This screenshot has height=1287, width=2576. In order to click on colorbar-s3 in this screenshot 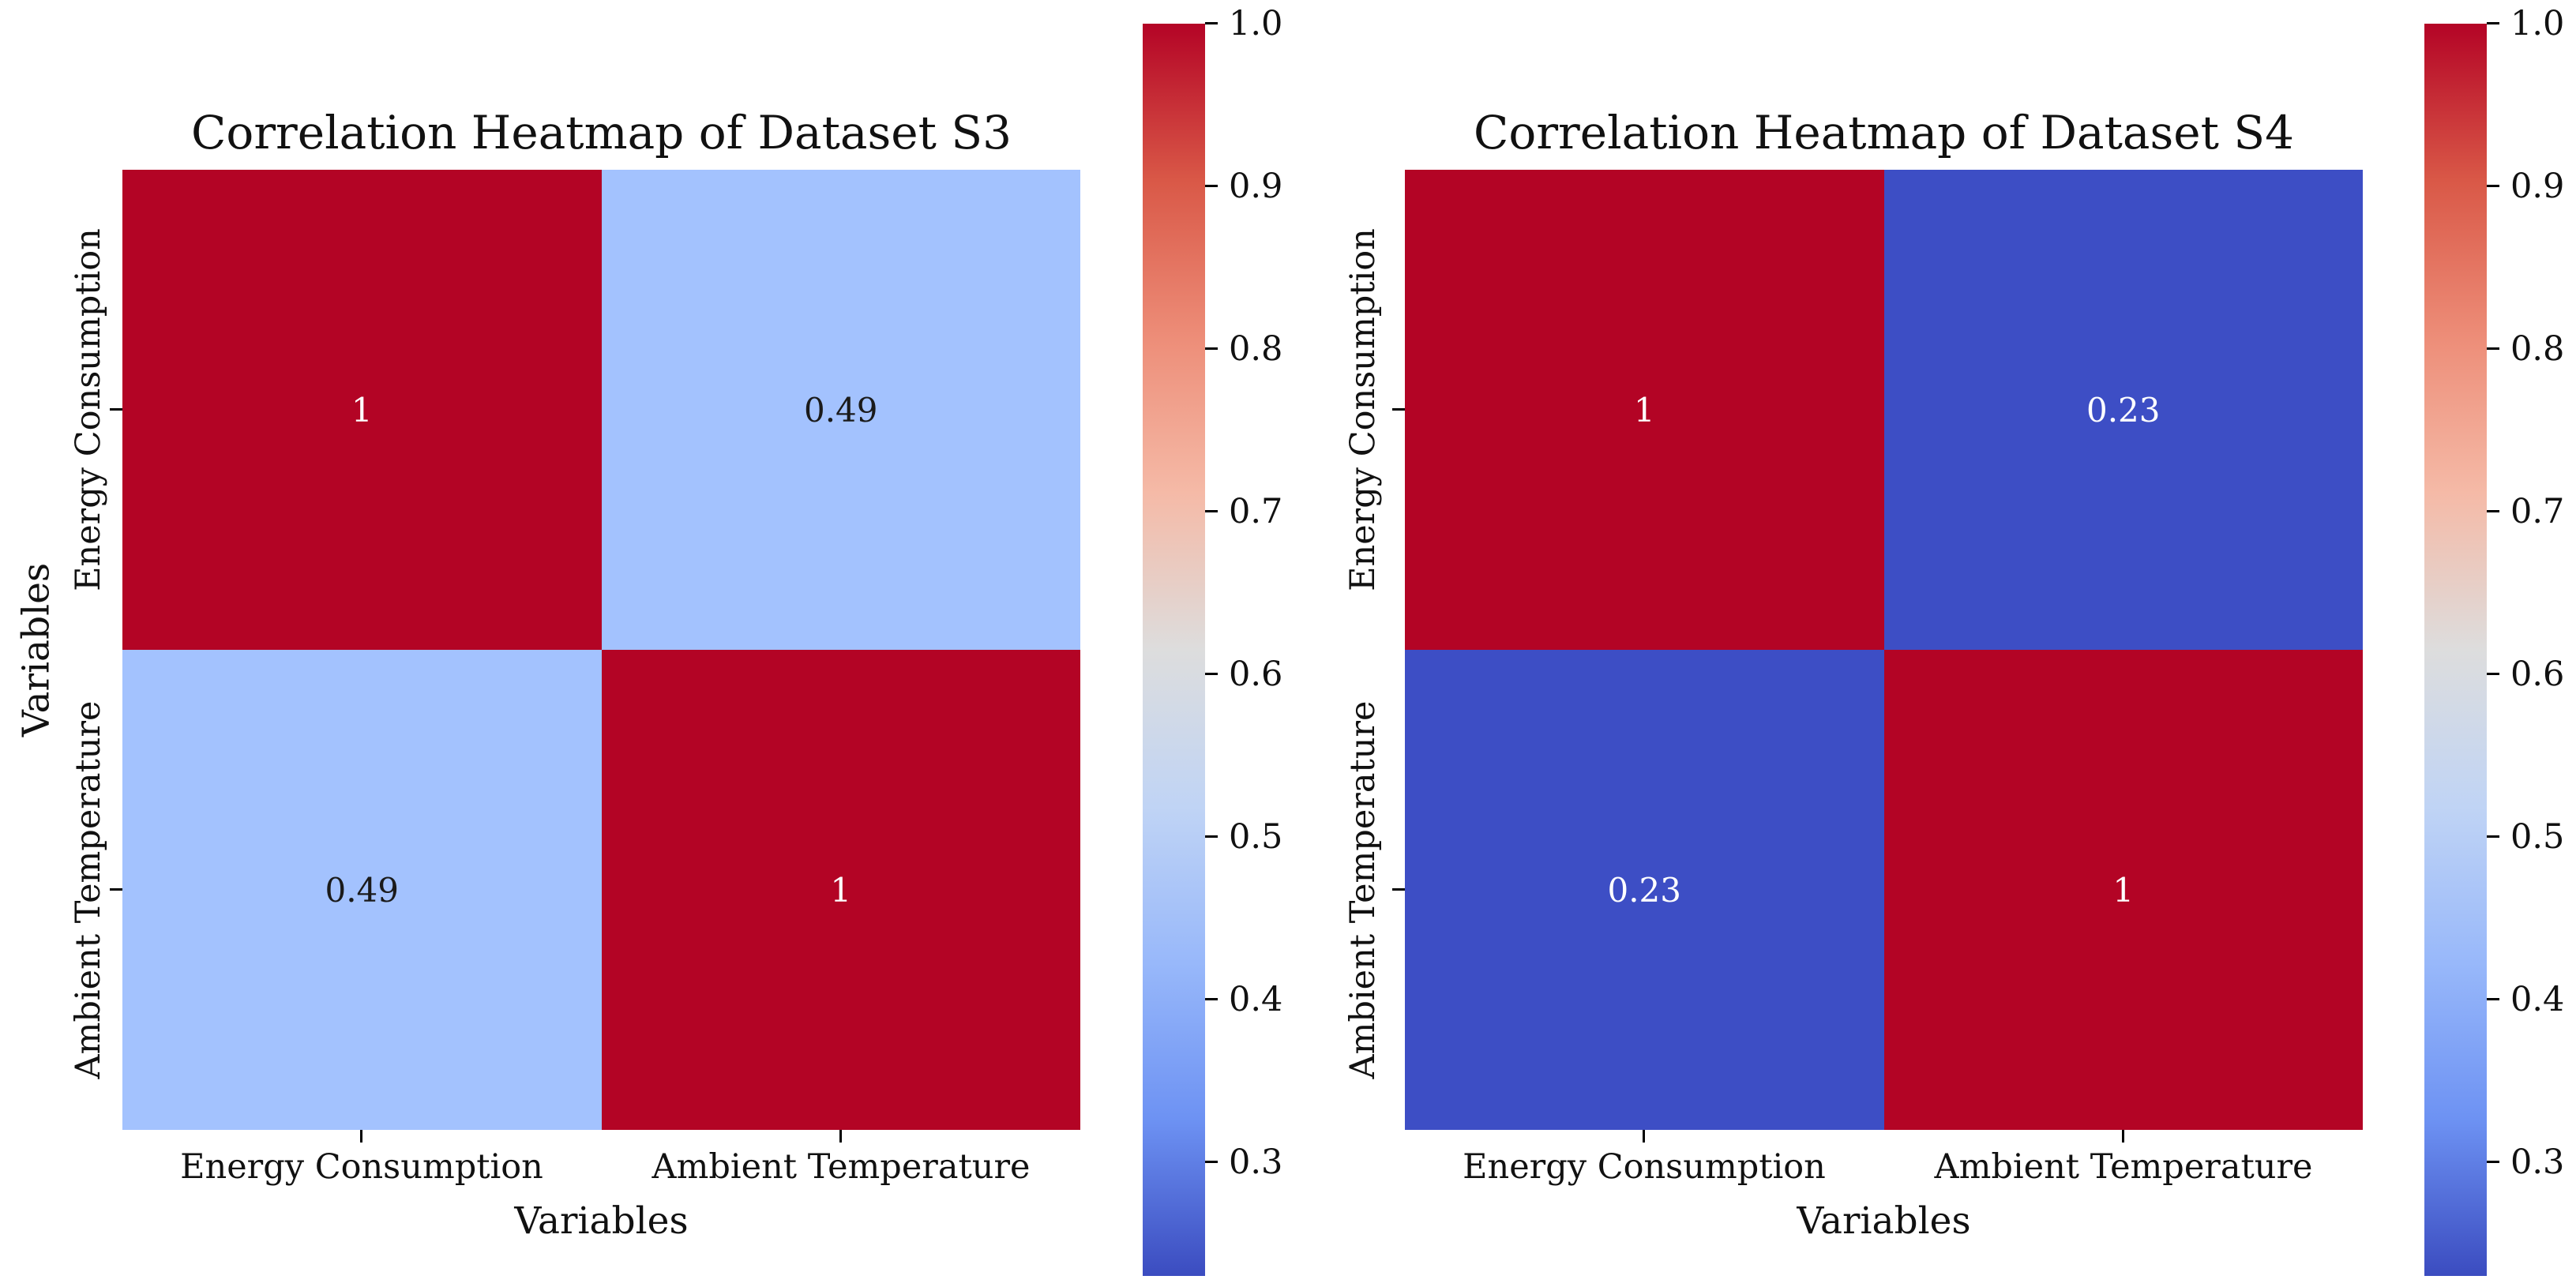, I will do `click(1174, 650)`.